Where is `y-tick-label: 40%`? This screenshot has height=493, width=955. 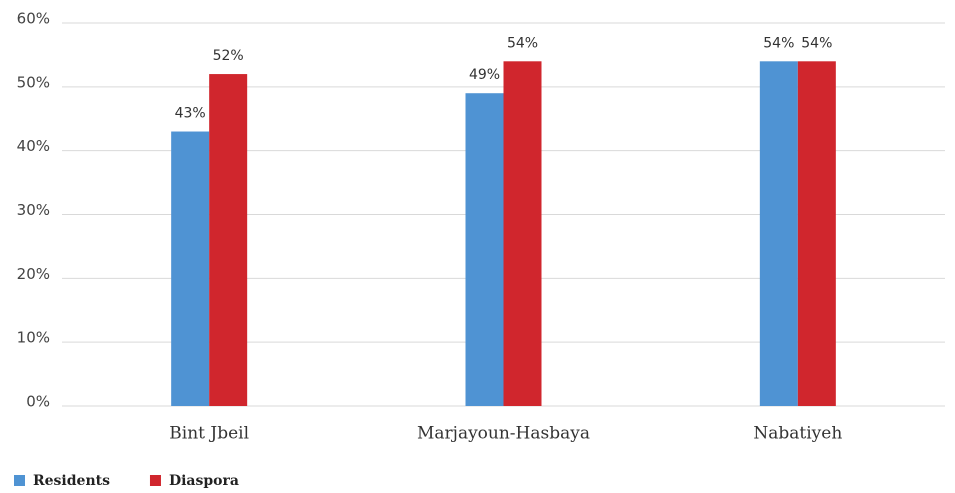
y-tick-label: 40% is located at coordinates (33, 146).